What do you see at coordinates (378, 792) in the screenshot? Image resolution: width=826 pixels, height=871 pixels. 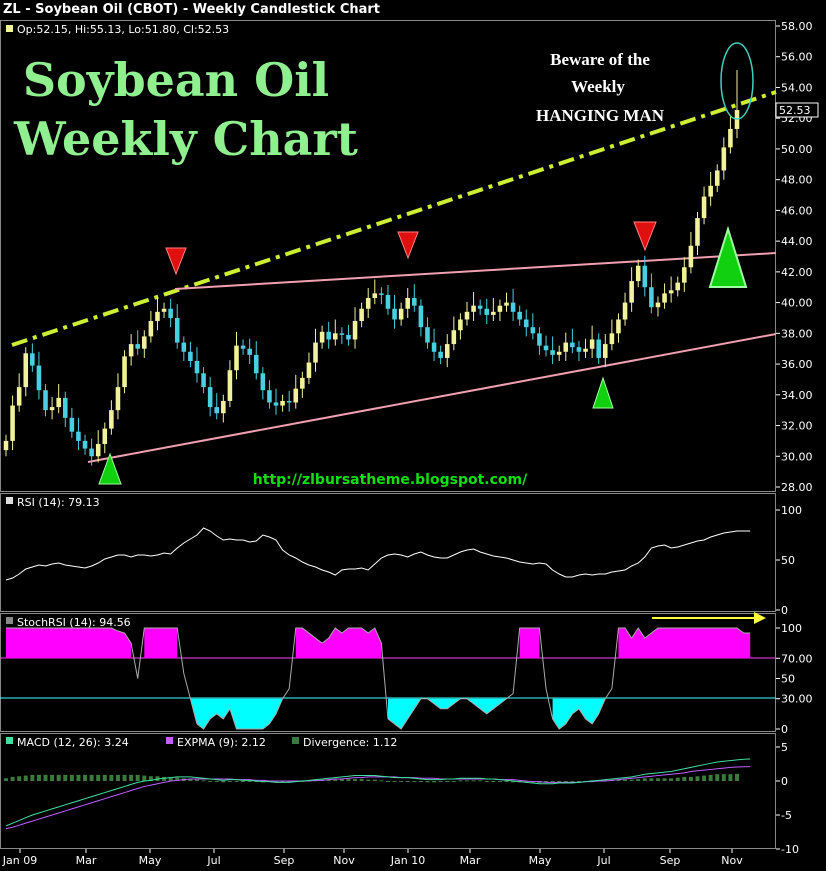 I see `macd-line` at bounding box center [378, 792].